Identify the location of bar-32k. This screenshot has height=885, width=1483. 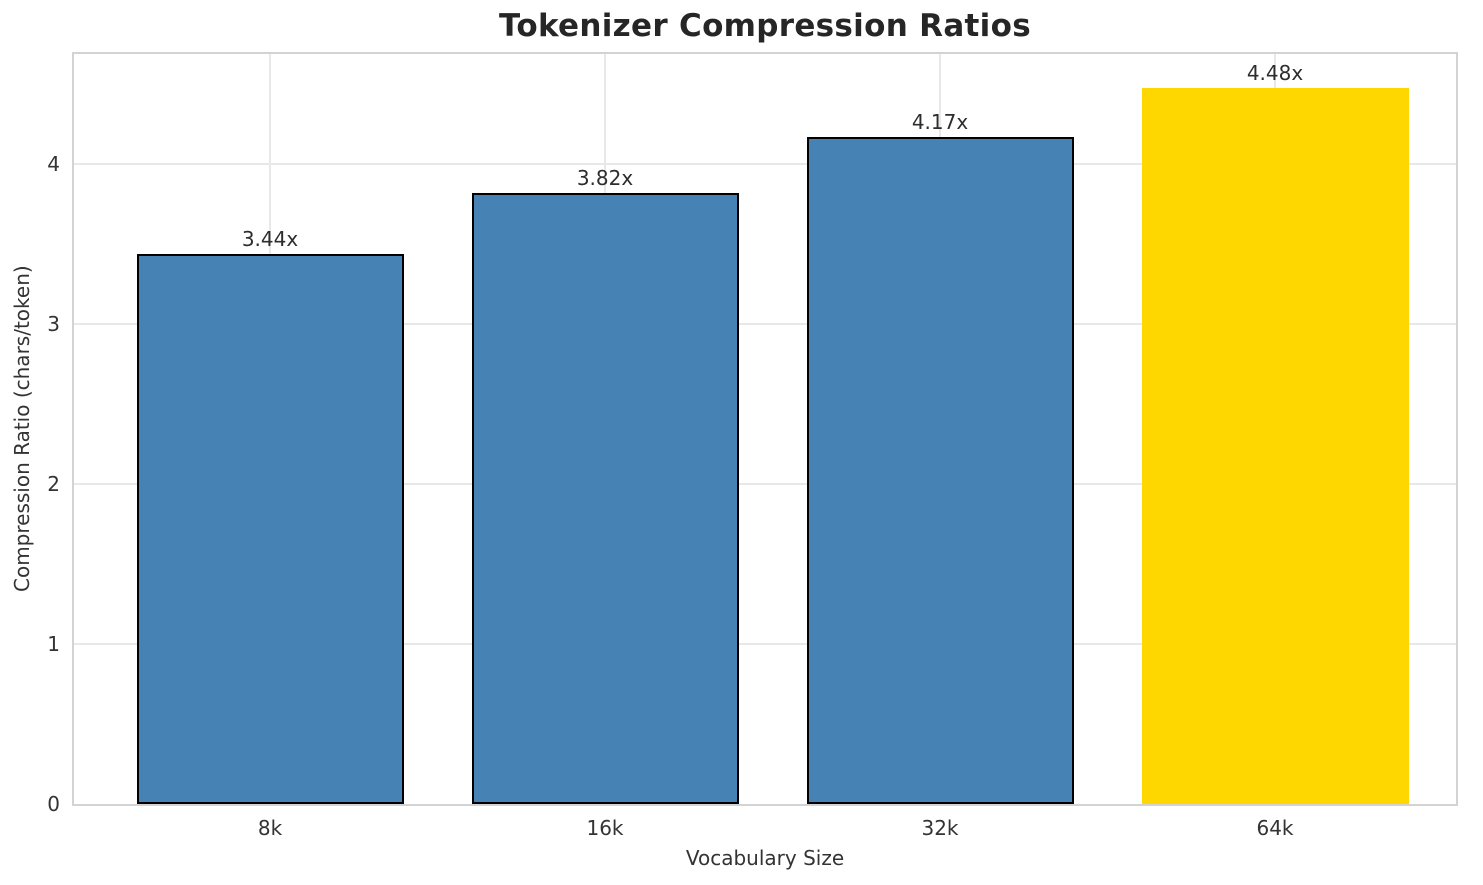
(940, 470).